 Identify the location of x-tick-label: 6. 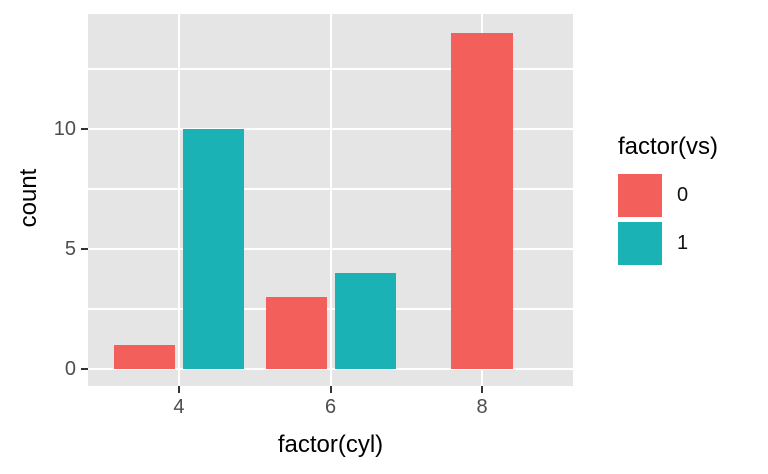
(330, 407).